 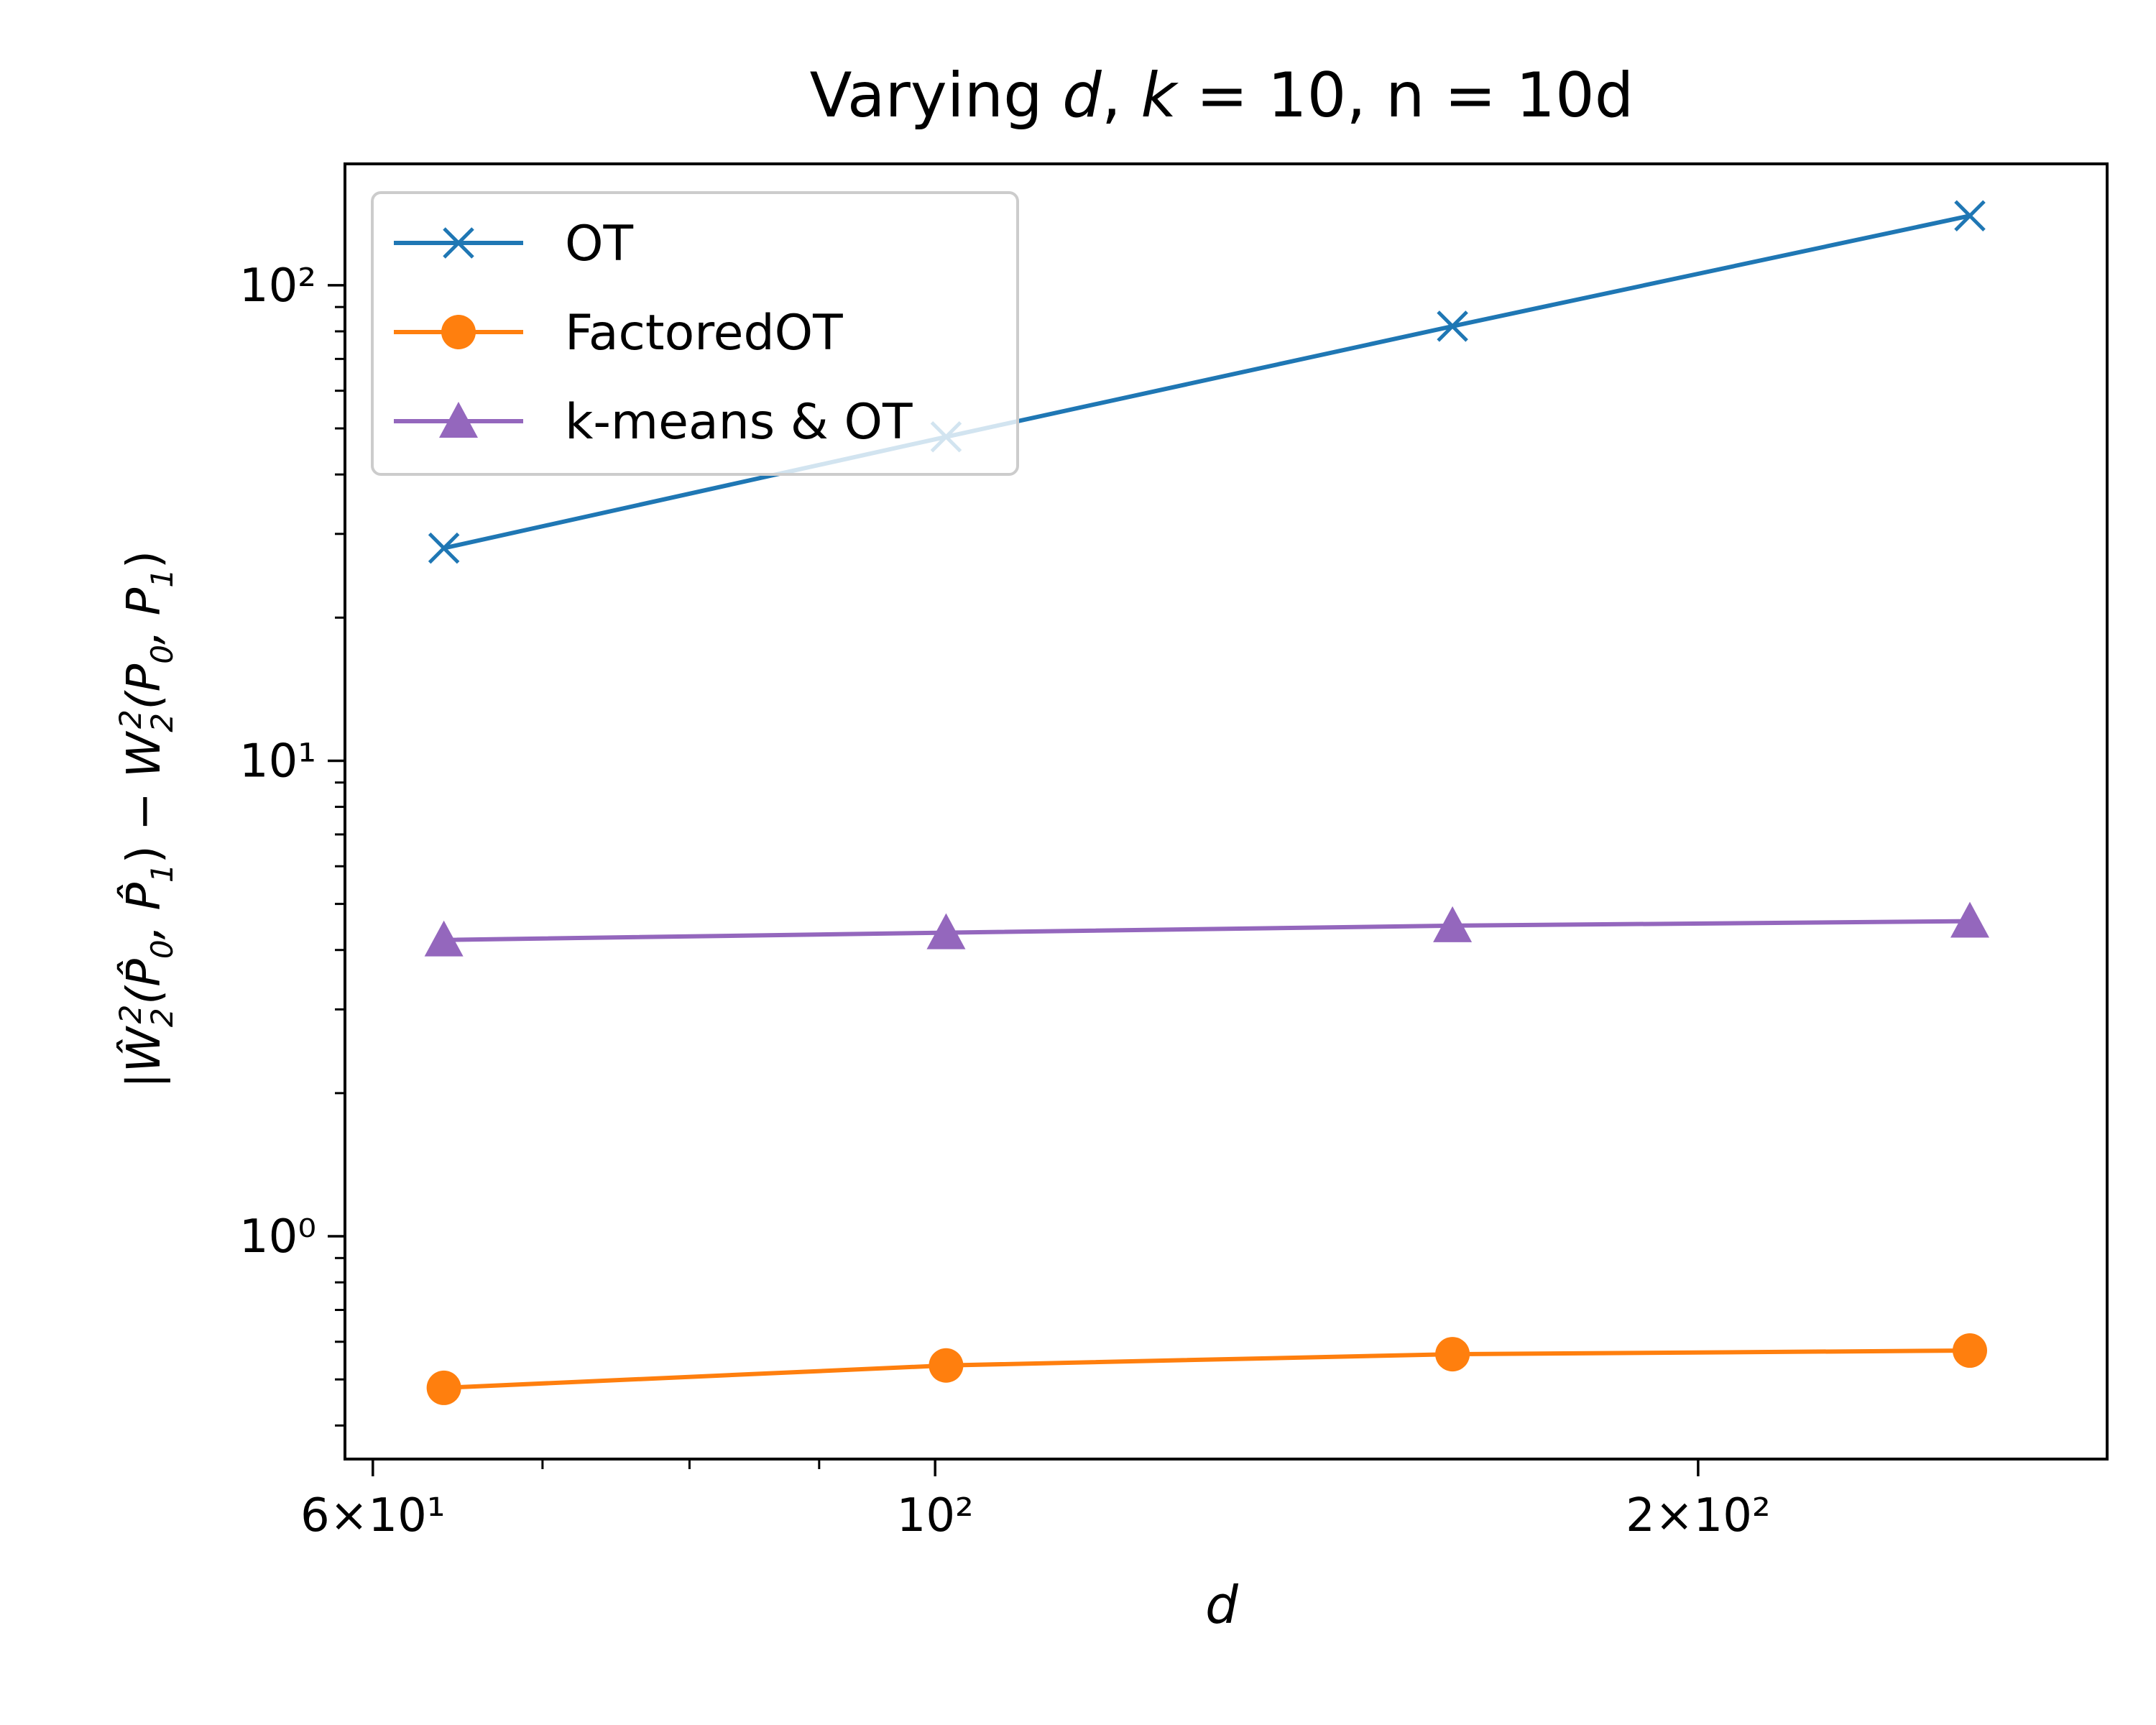 I want to click on x-tick-label: 2×10², so click(x=1698, y=1515).